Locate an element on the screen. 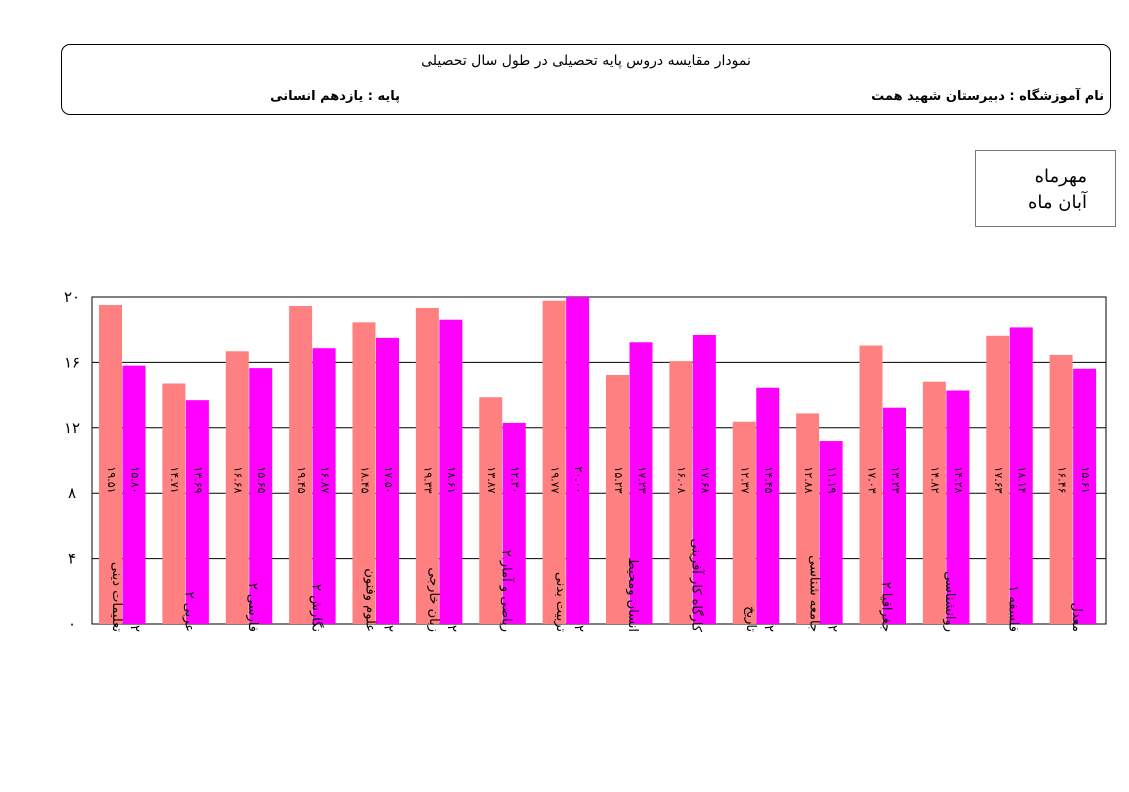  legend-item-aban: آبان ماه is located at coordinates (1057, 202).